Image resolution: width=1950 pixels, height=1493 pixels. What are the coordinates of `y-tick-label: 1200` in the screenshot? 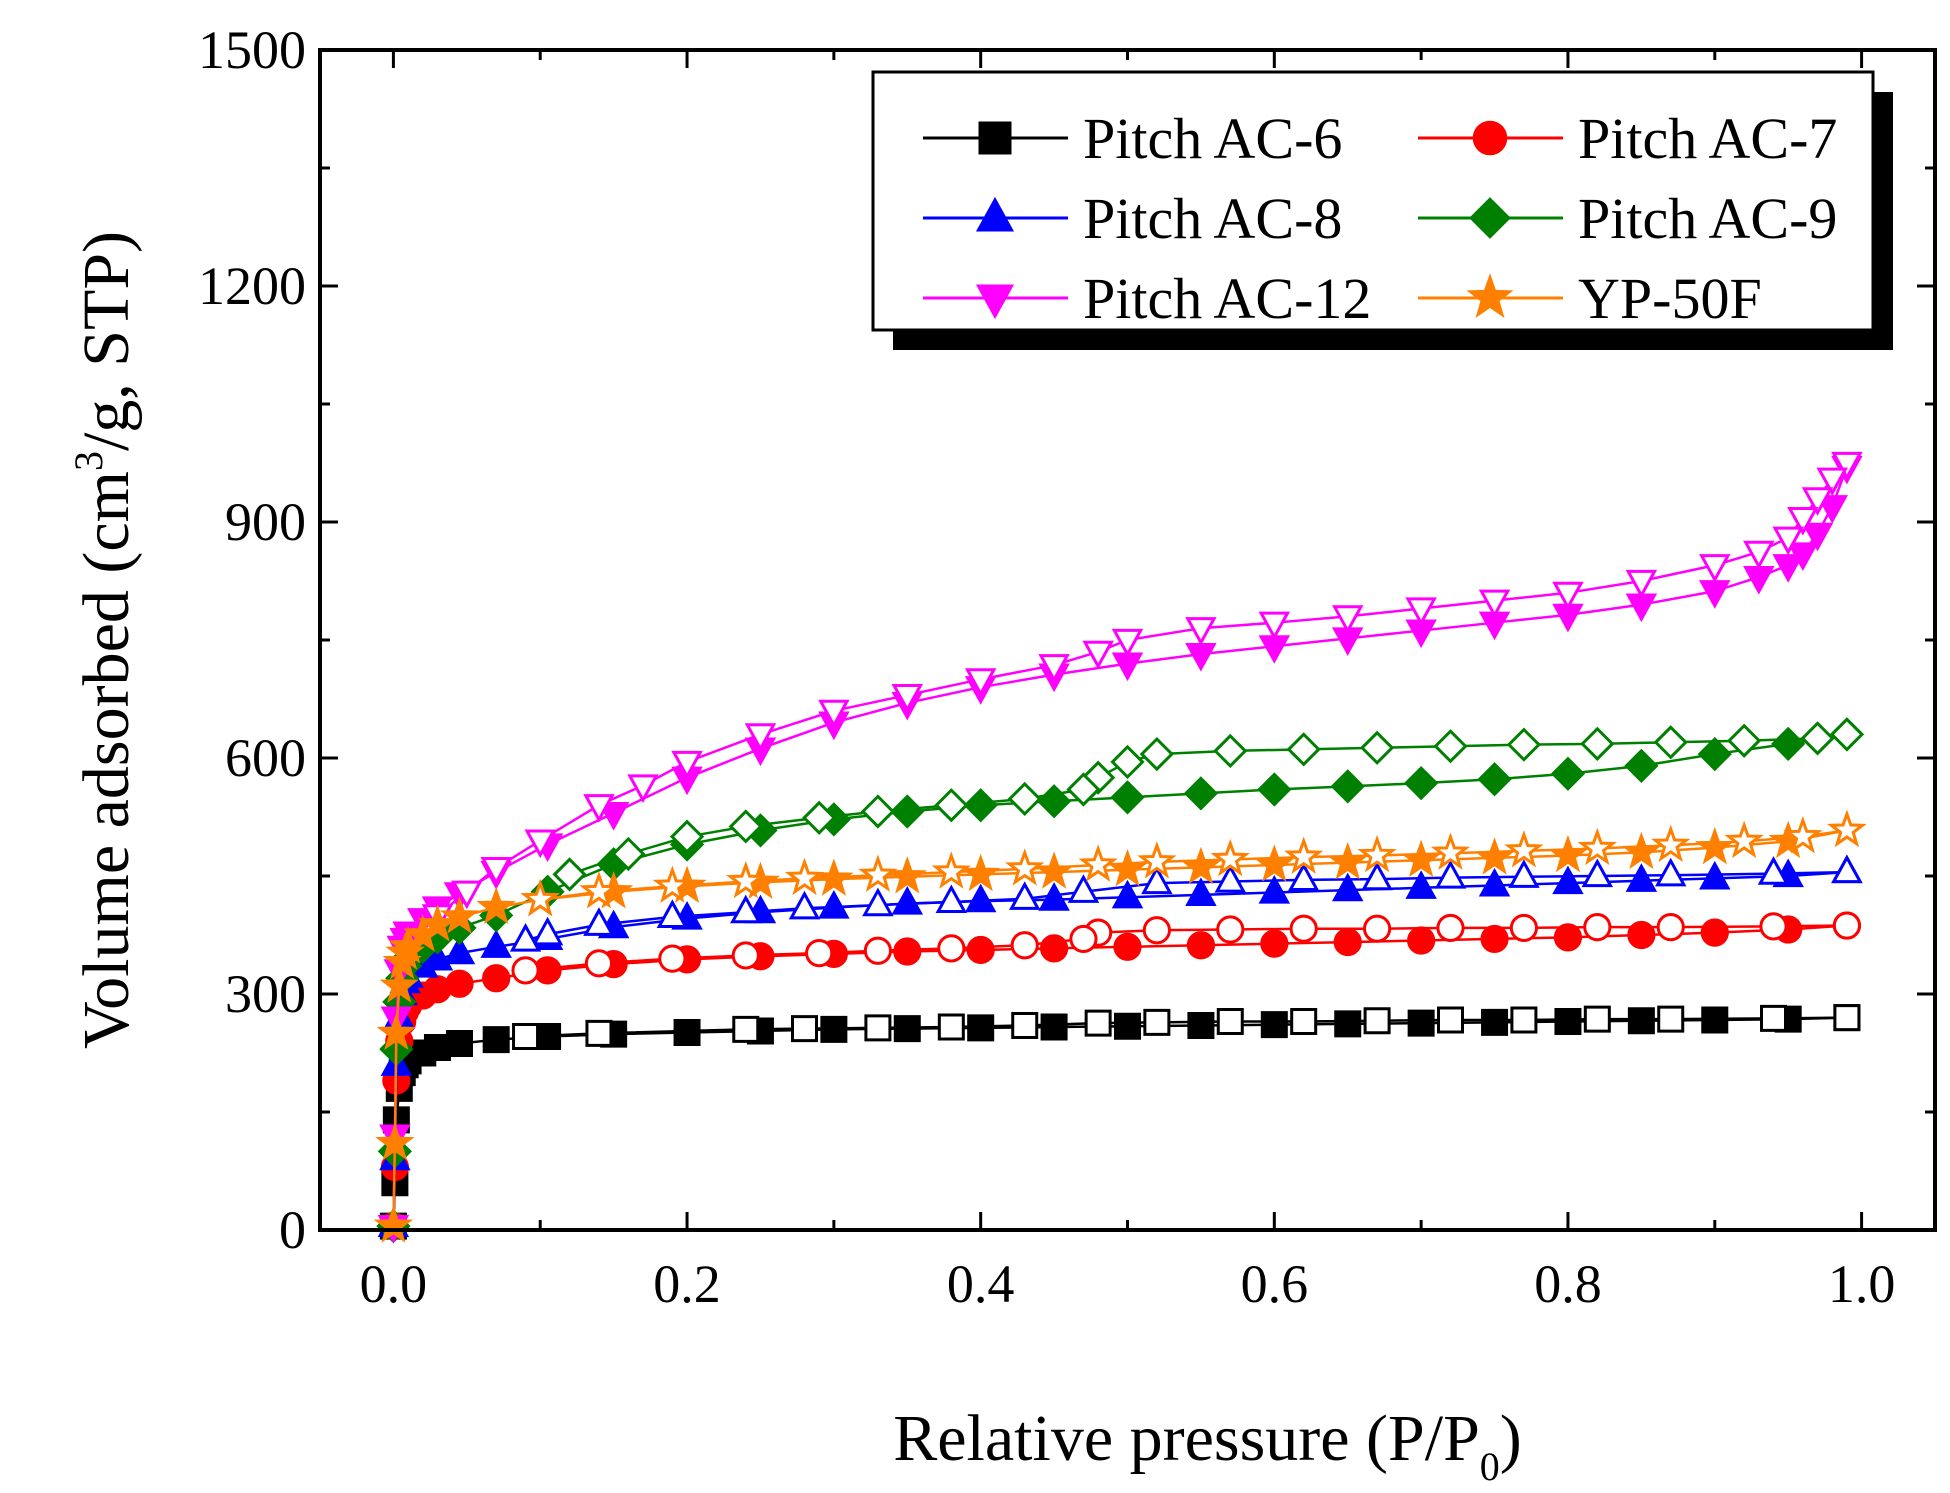 It's located at (252, 286).